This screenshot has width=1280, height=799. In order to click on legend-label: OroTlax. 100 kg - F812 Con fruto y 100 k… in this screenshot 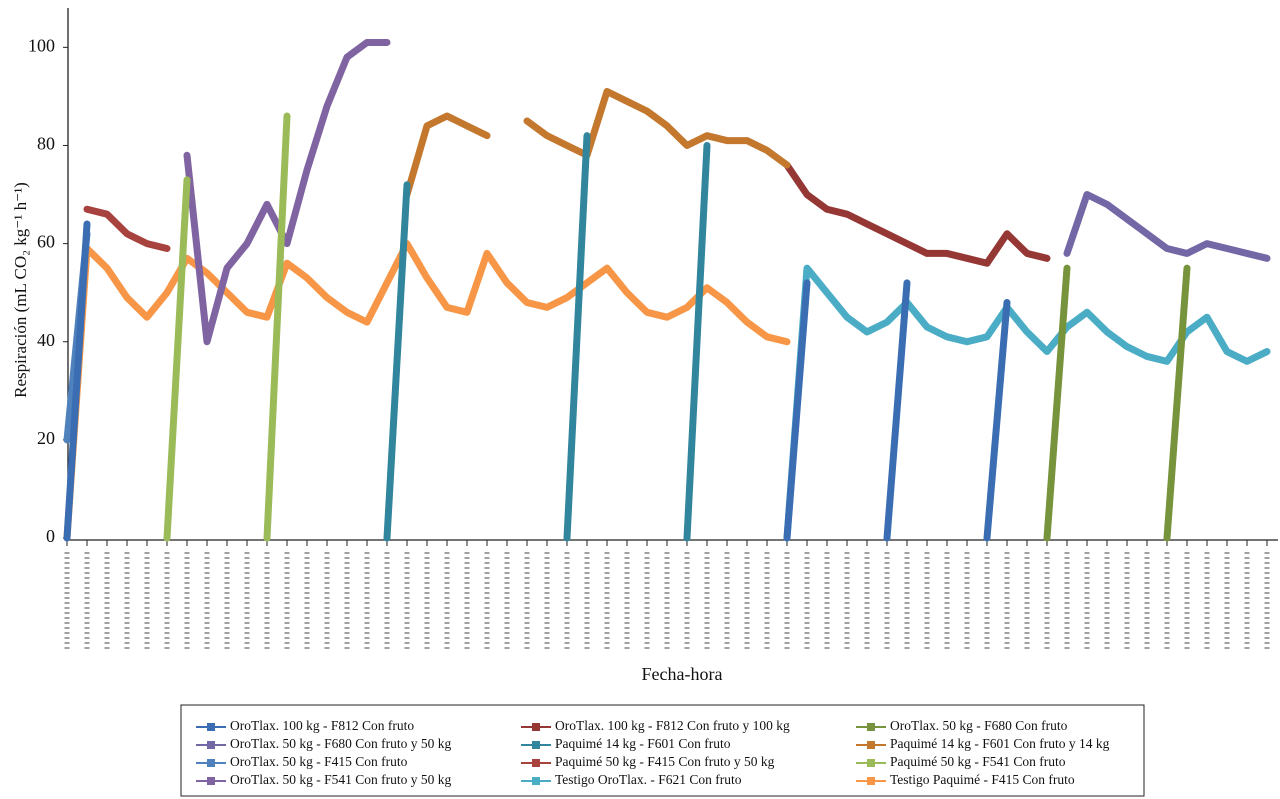, I will do `click(672, 725)`.